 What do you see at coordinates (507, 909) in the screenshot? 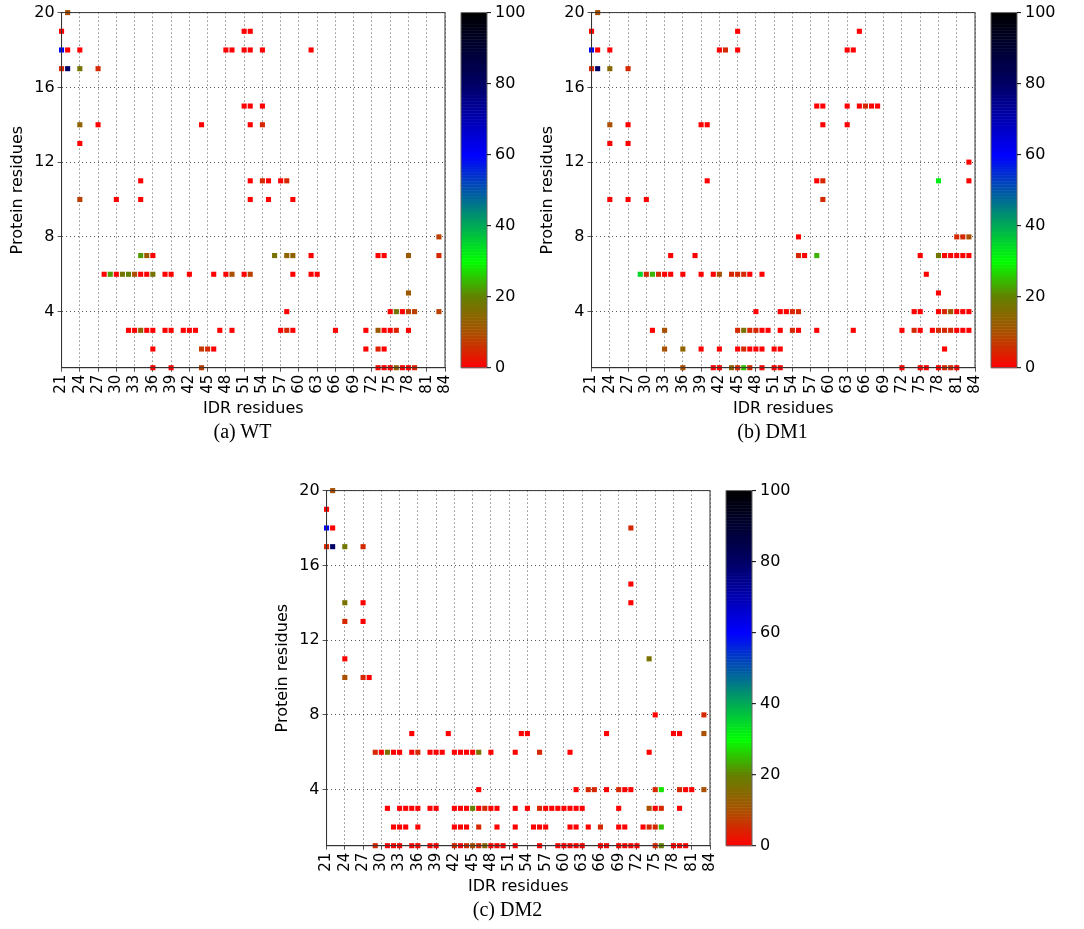
I see `text: (c) DM2` at bounding box center [507, 909].